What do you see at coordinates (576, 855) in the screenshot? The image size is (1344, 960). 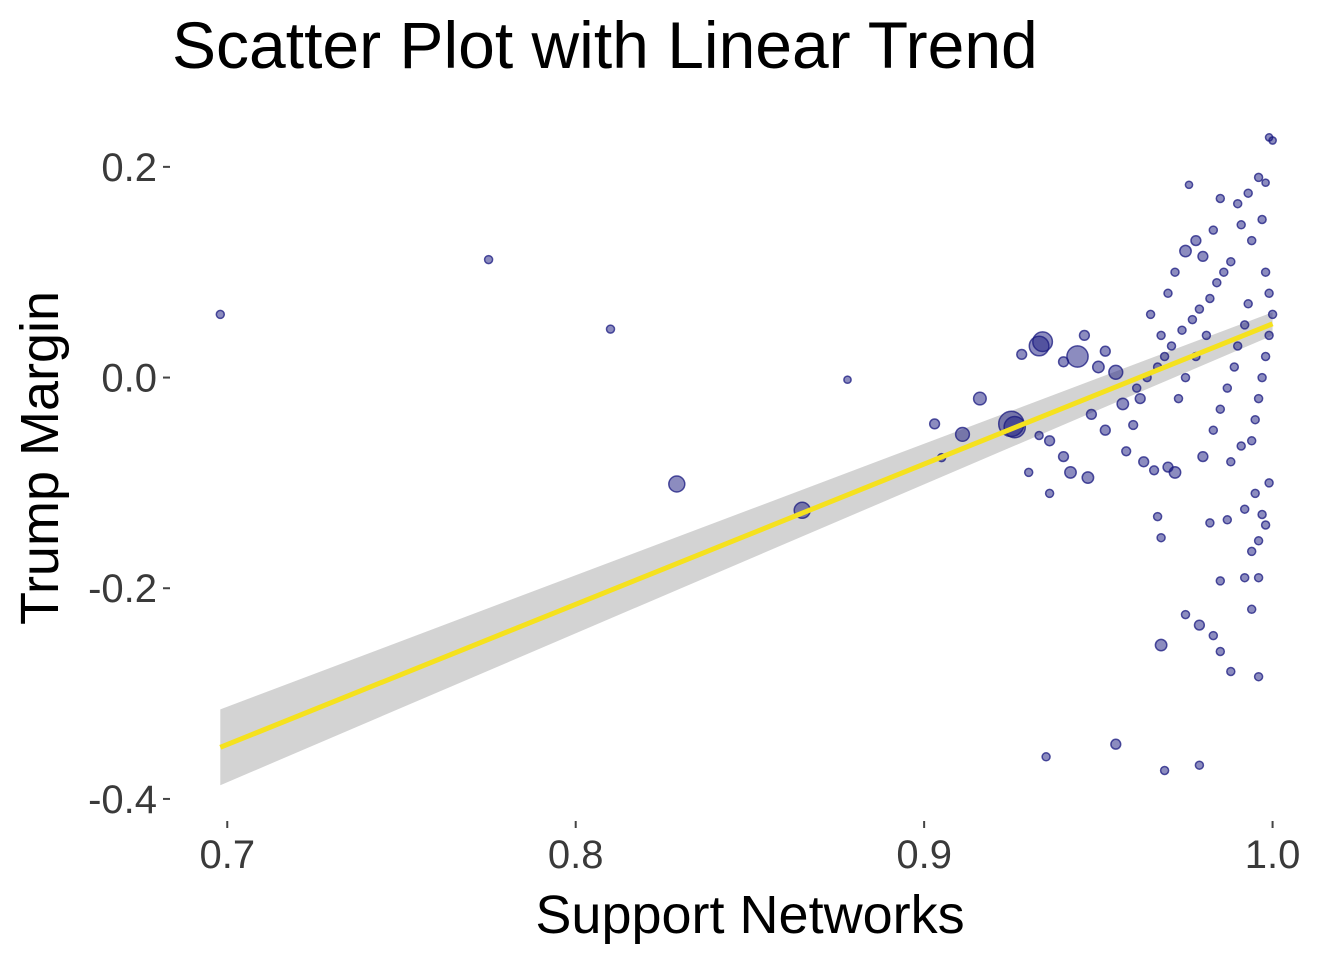 I see `x-tick-label: 0.8` at bounding box center [576, 855].